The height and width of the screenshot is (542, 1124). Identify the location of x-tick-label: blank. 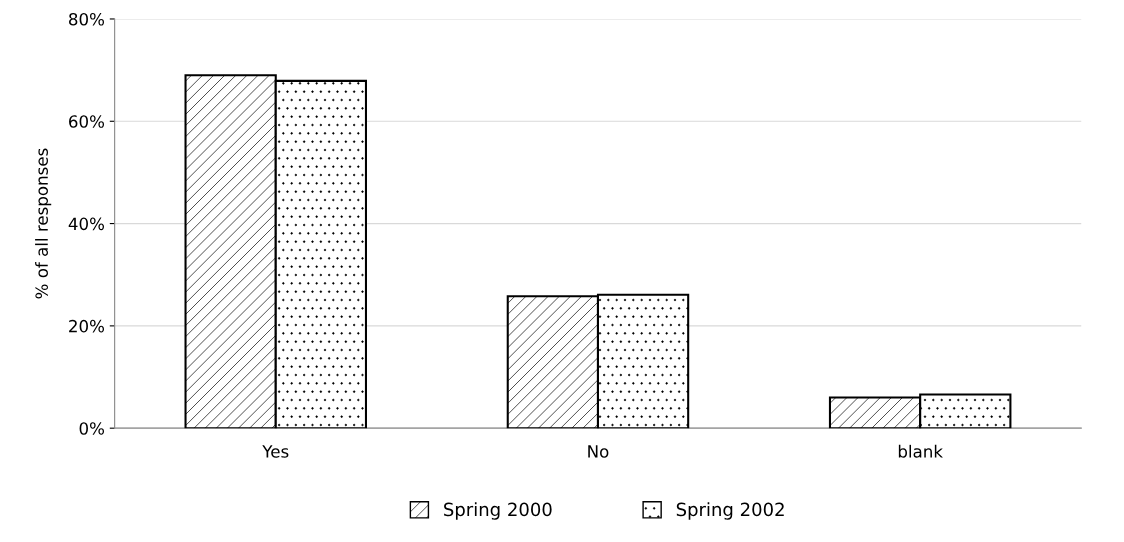
(920, 451).